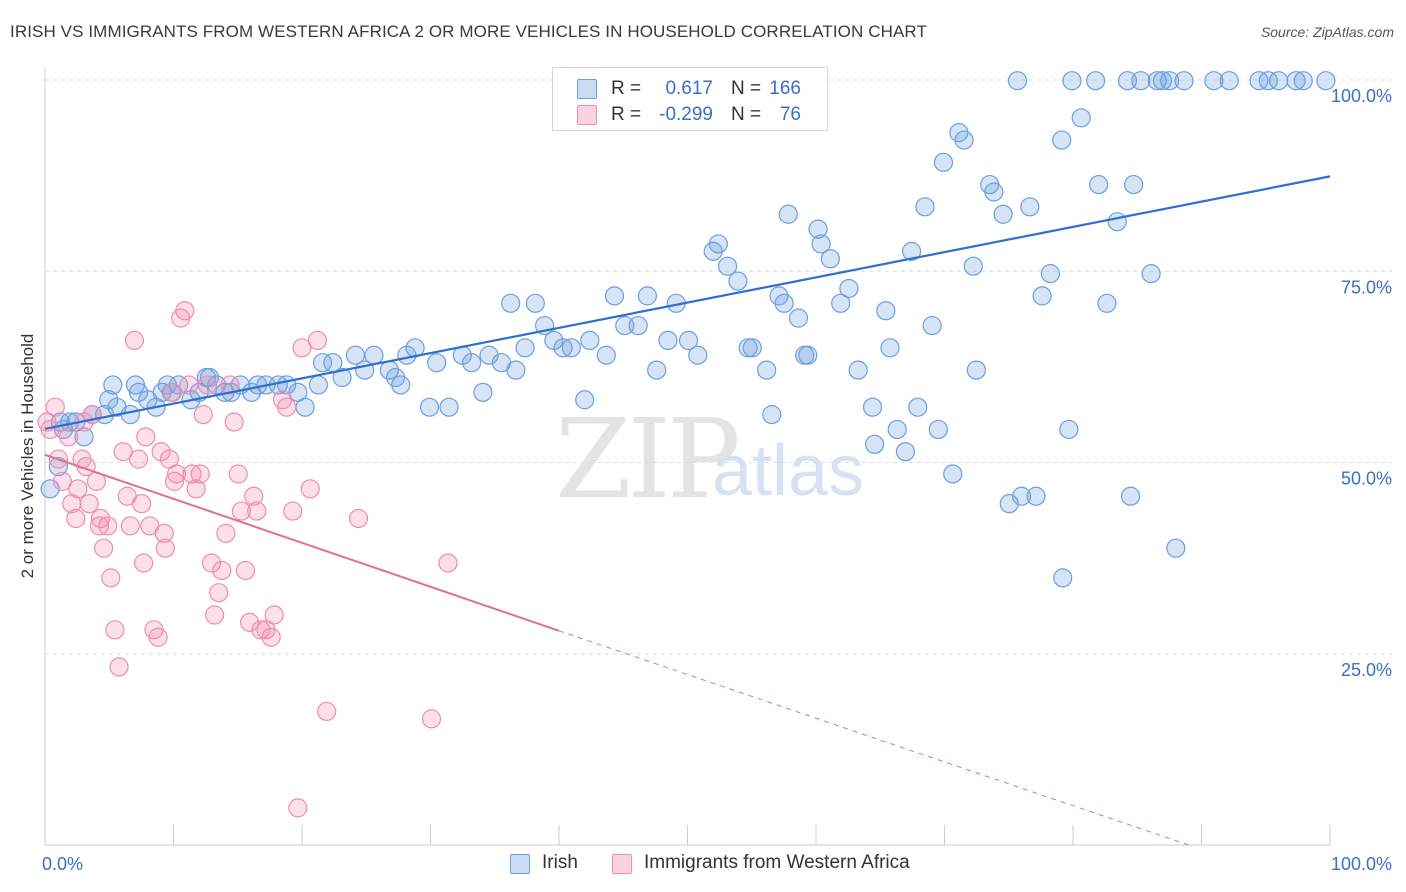  I want to click on wa-trend-line, so click(302, 542).